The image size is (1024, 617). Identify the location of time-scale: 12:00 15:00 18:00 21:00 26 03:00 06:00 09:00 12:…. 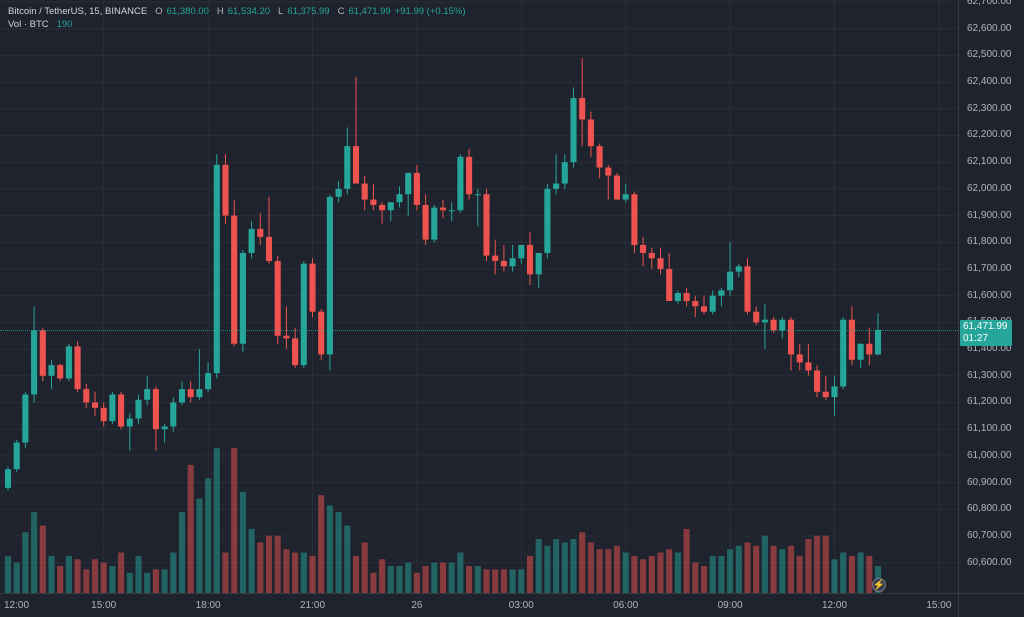
(479, 605).